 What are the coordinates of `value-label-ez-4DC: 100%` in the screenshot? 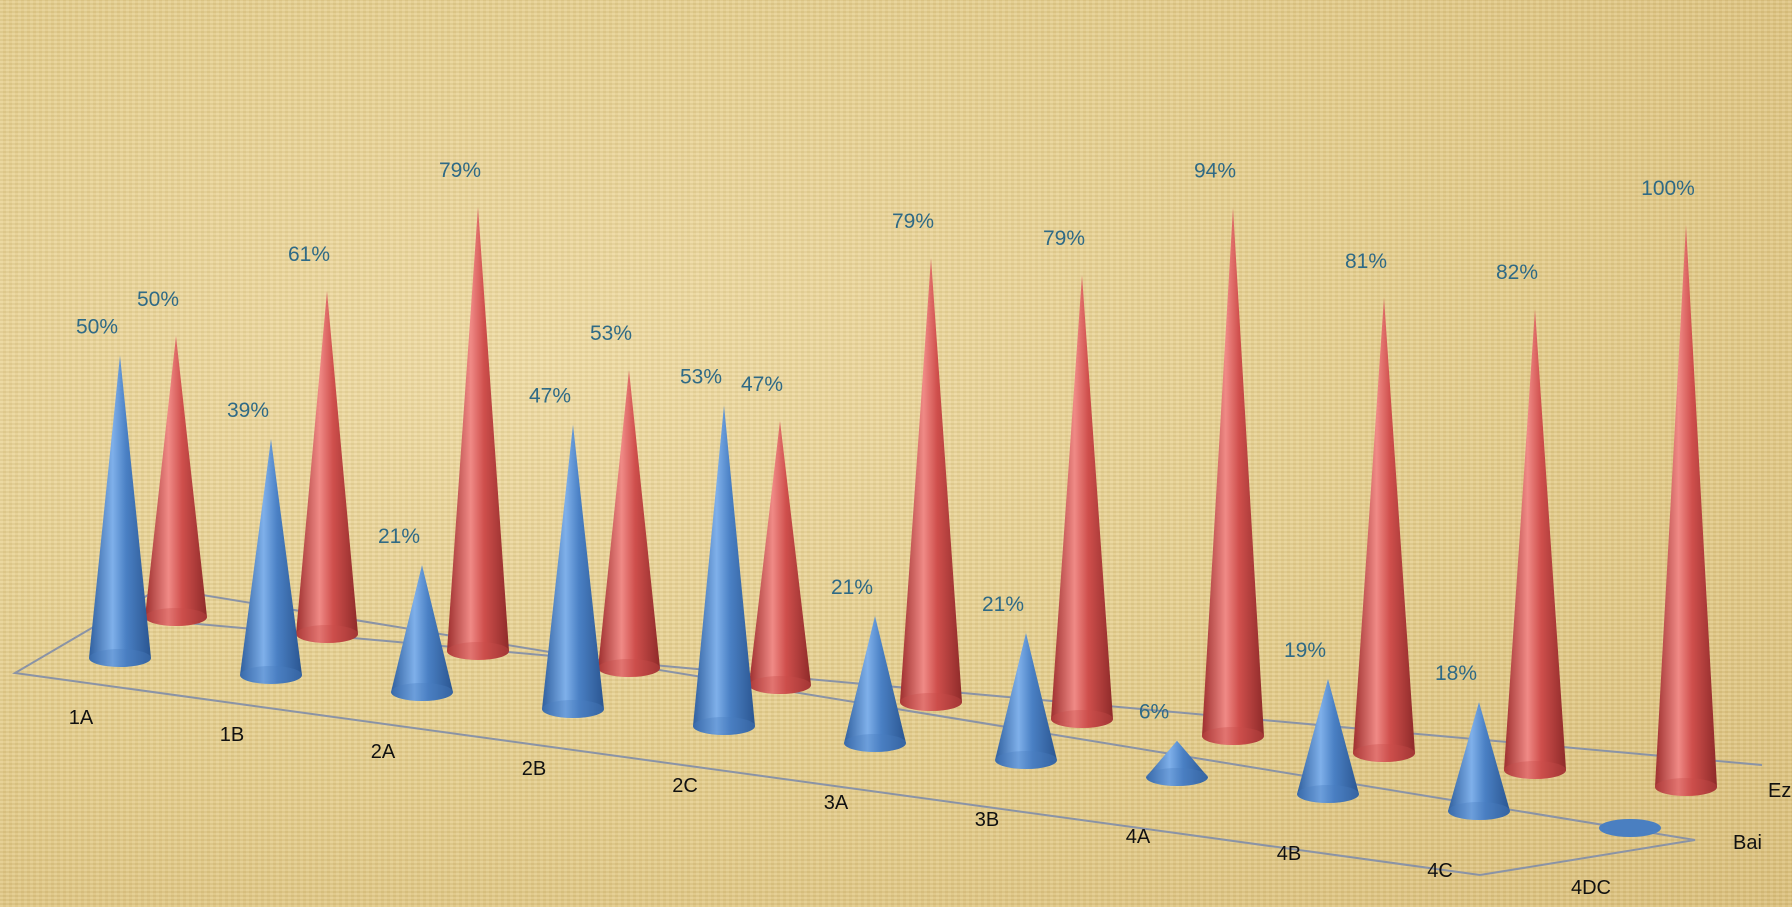 It's located at (1668, 188).